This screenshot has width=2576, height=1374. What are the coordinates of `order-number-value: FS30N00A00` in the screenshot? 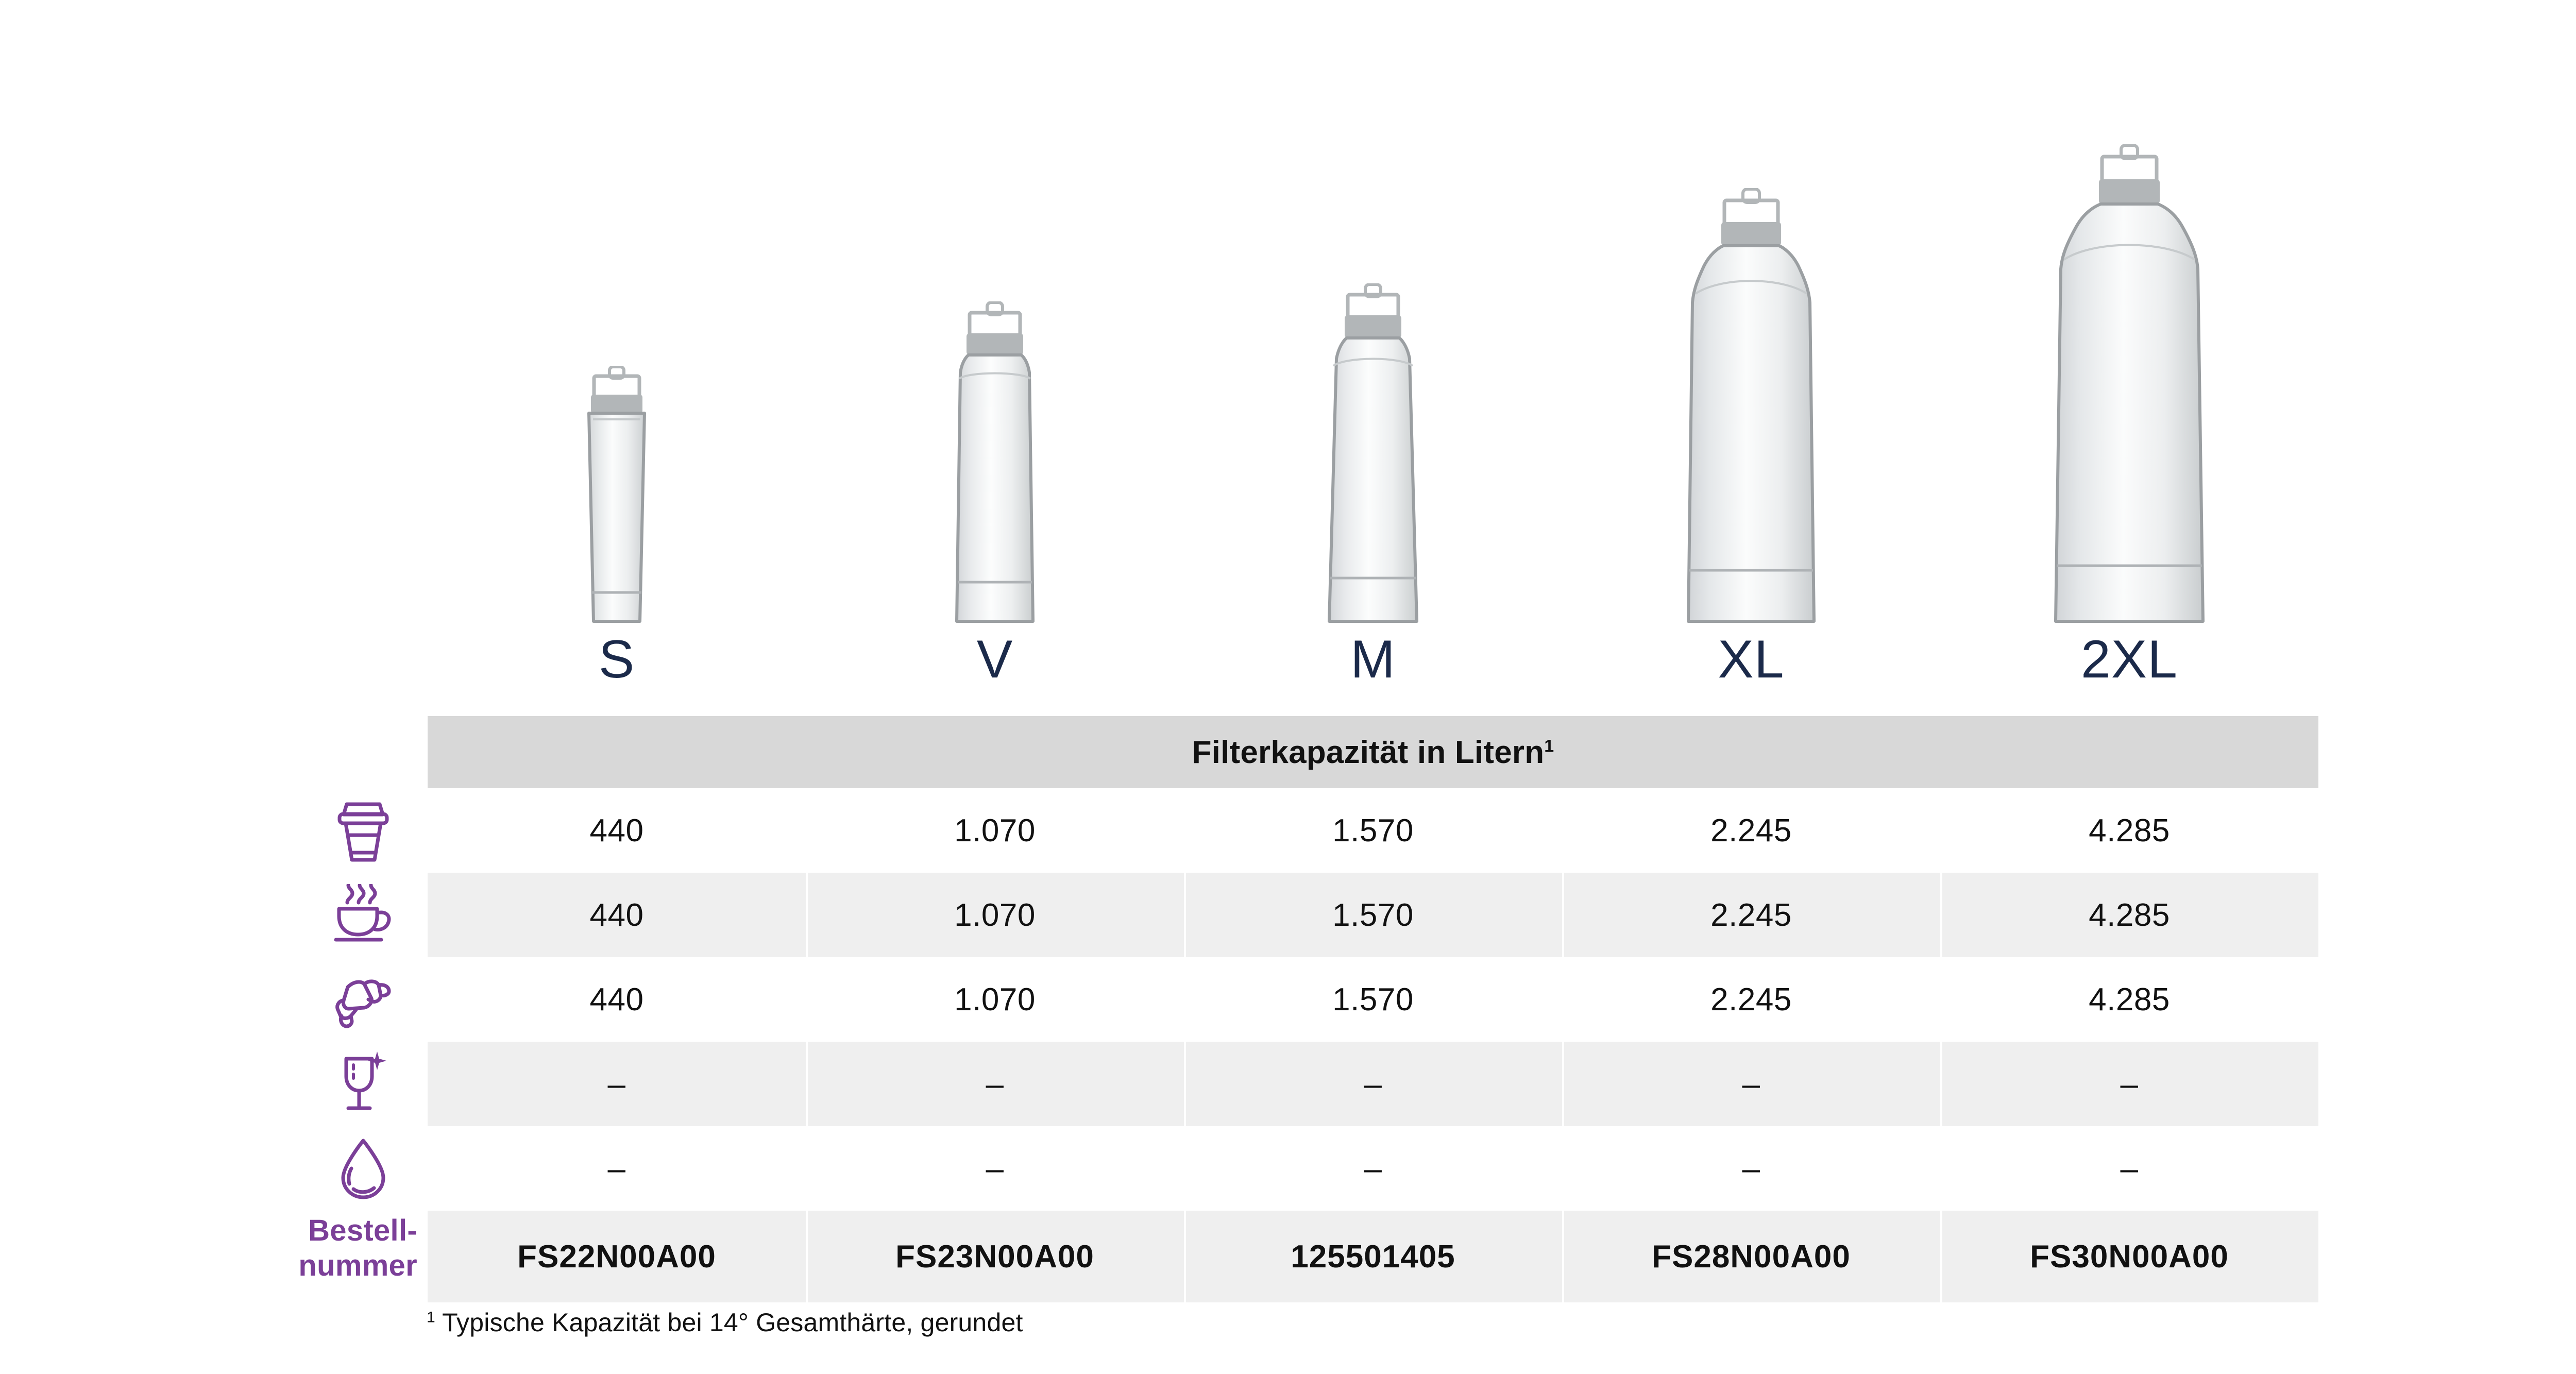 It's located at (2129, 1257).